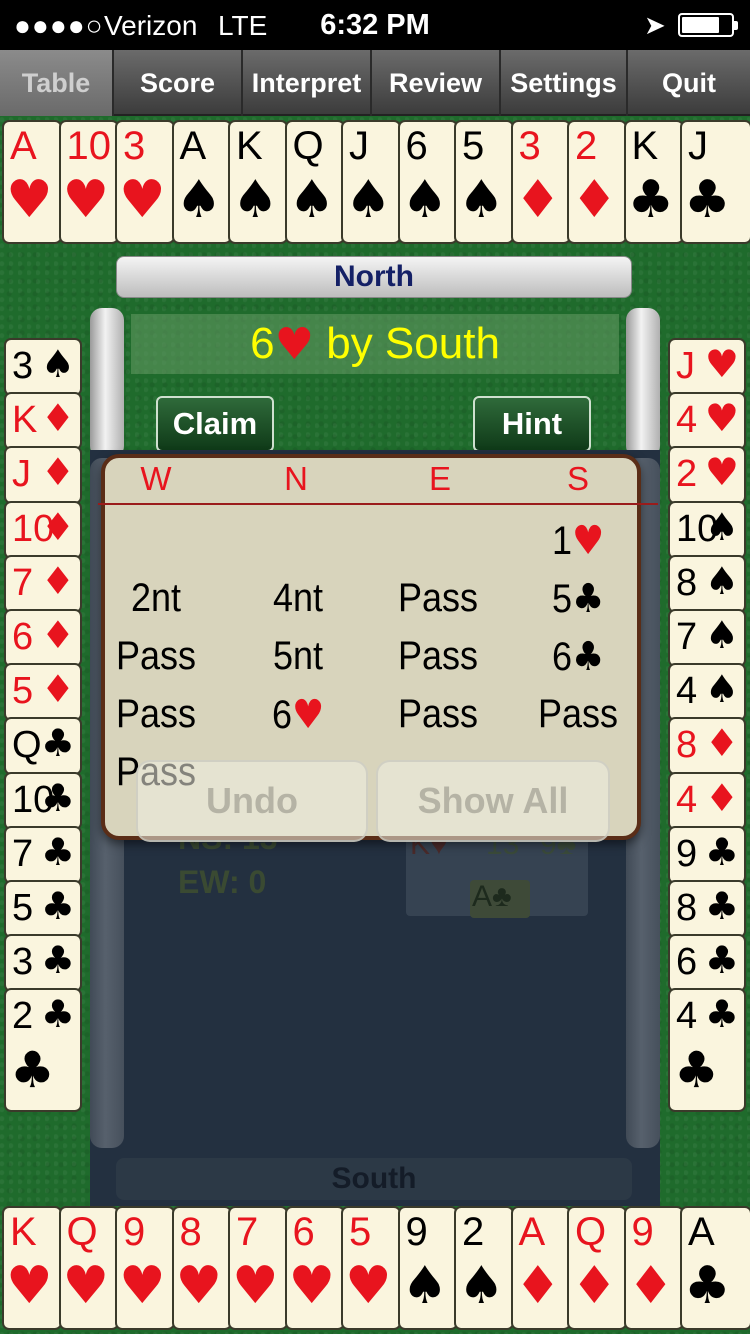 This screenshot has height=1334, width=750. I want to click on card-J-club: J ♣, so click(715, 182).